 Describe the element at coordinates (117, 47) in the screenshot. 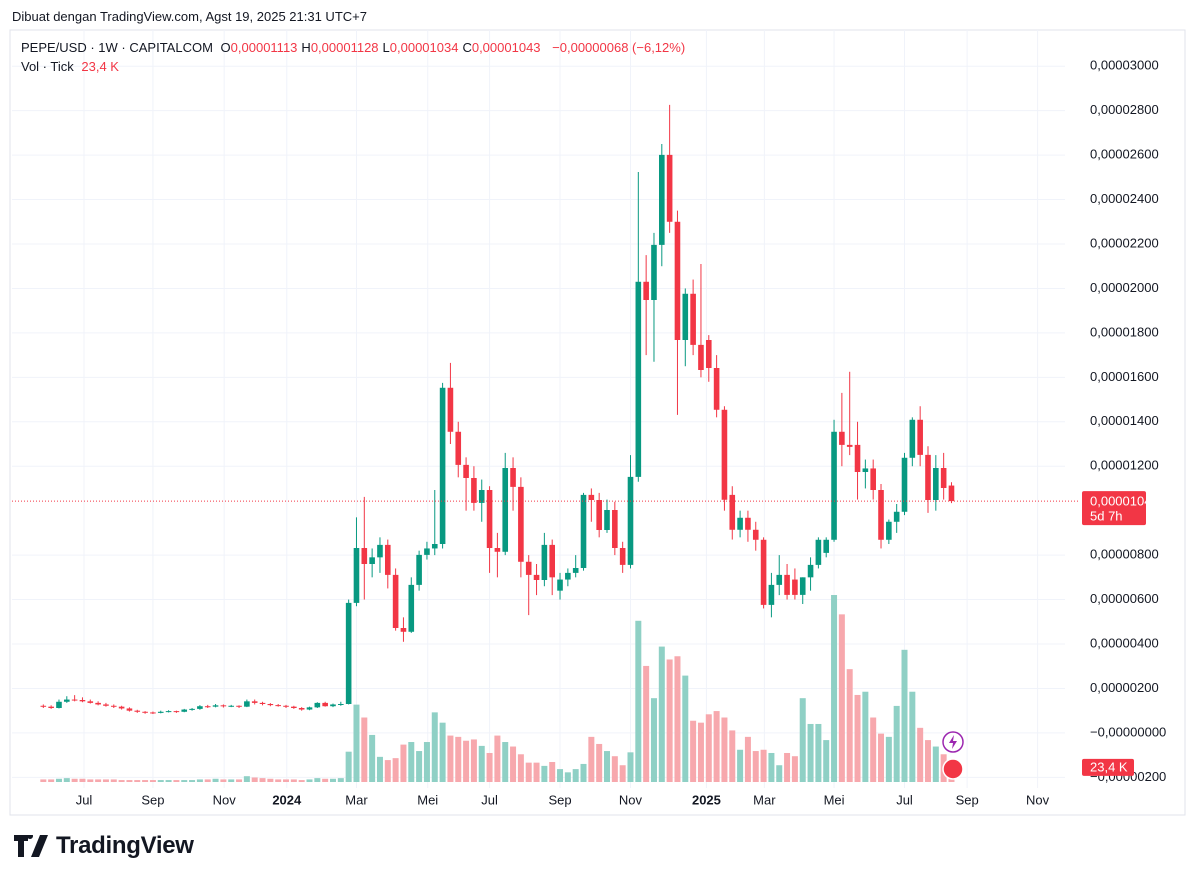

I see `symbol: PEPE/USD · 1W · CAPITALCOM` at that location.